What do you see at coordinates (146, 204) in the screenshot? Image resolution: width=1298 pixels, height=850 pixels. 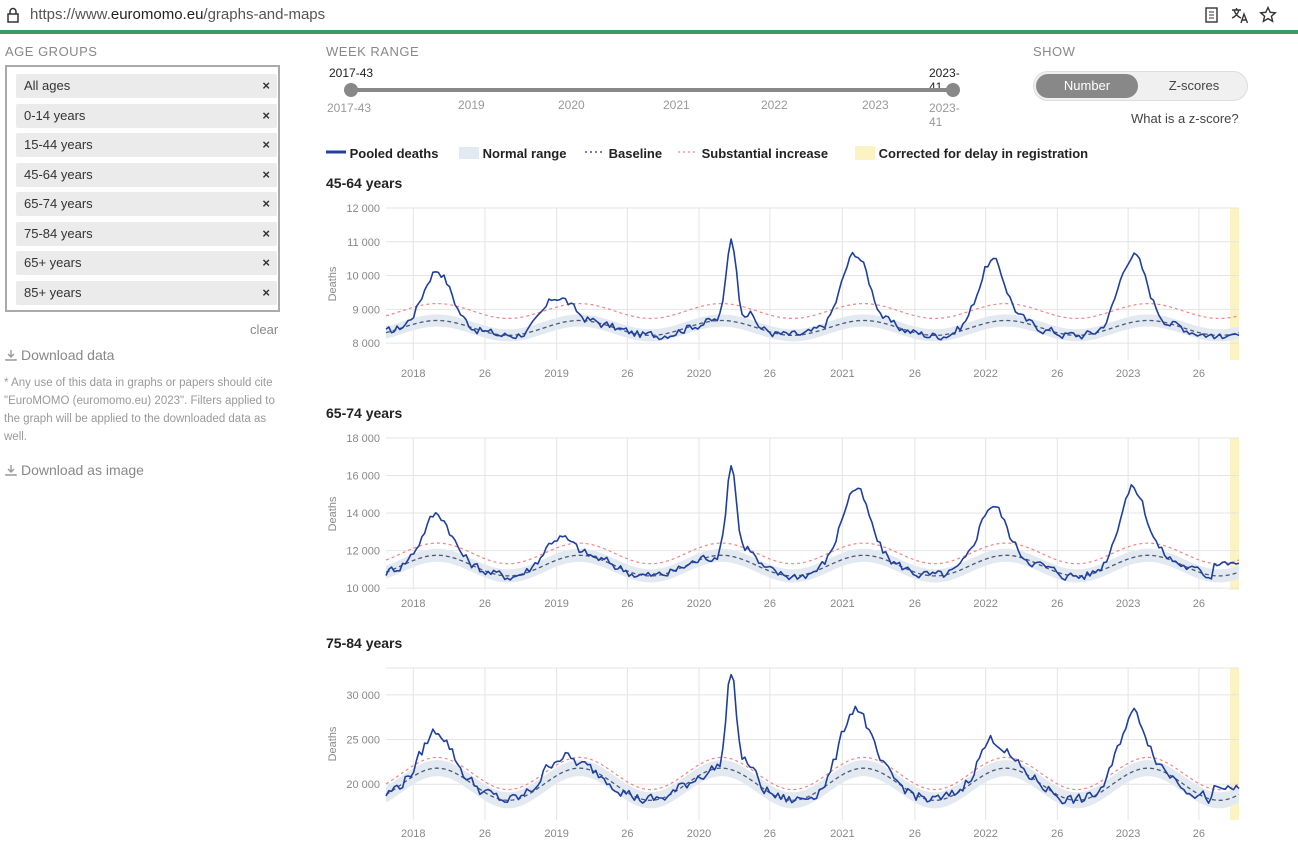 I see `age-group-chip: 65-74 years ×` at bounding box center [146, 204].